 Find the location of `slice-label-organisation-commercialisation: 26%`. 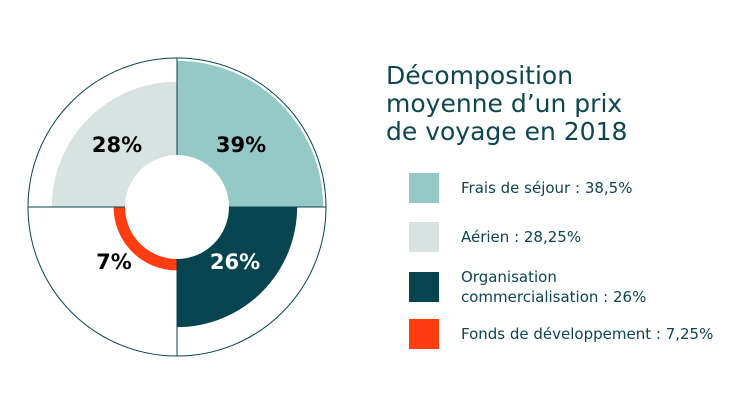

slice-label-organisation-commercialisation: 26% is located at coordinates (235, 262).